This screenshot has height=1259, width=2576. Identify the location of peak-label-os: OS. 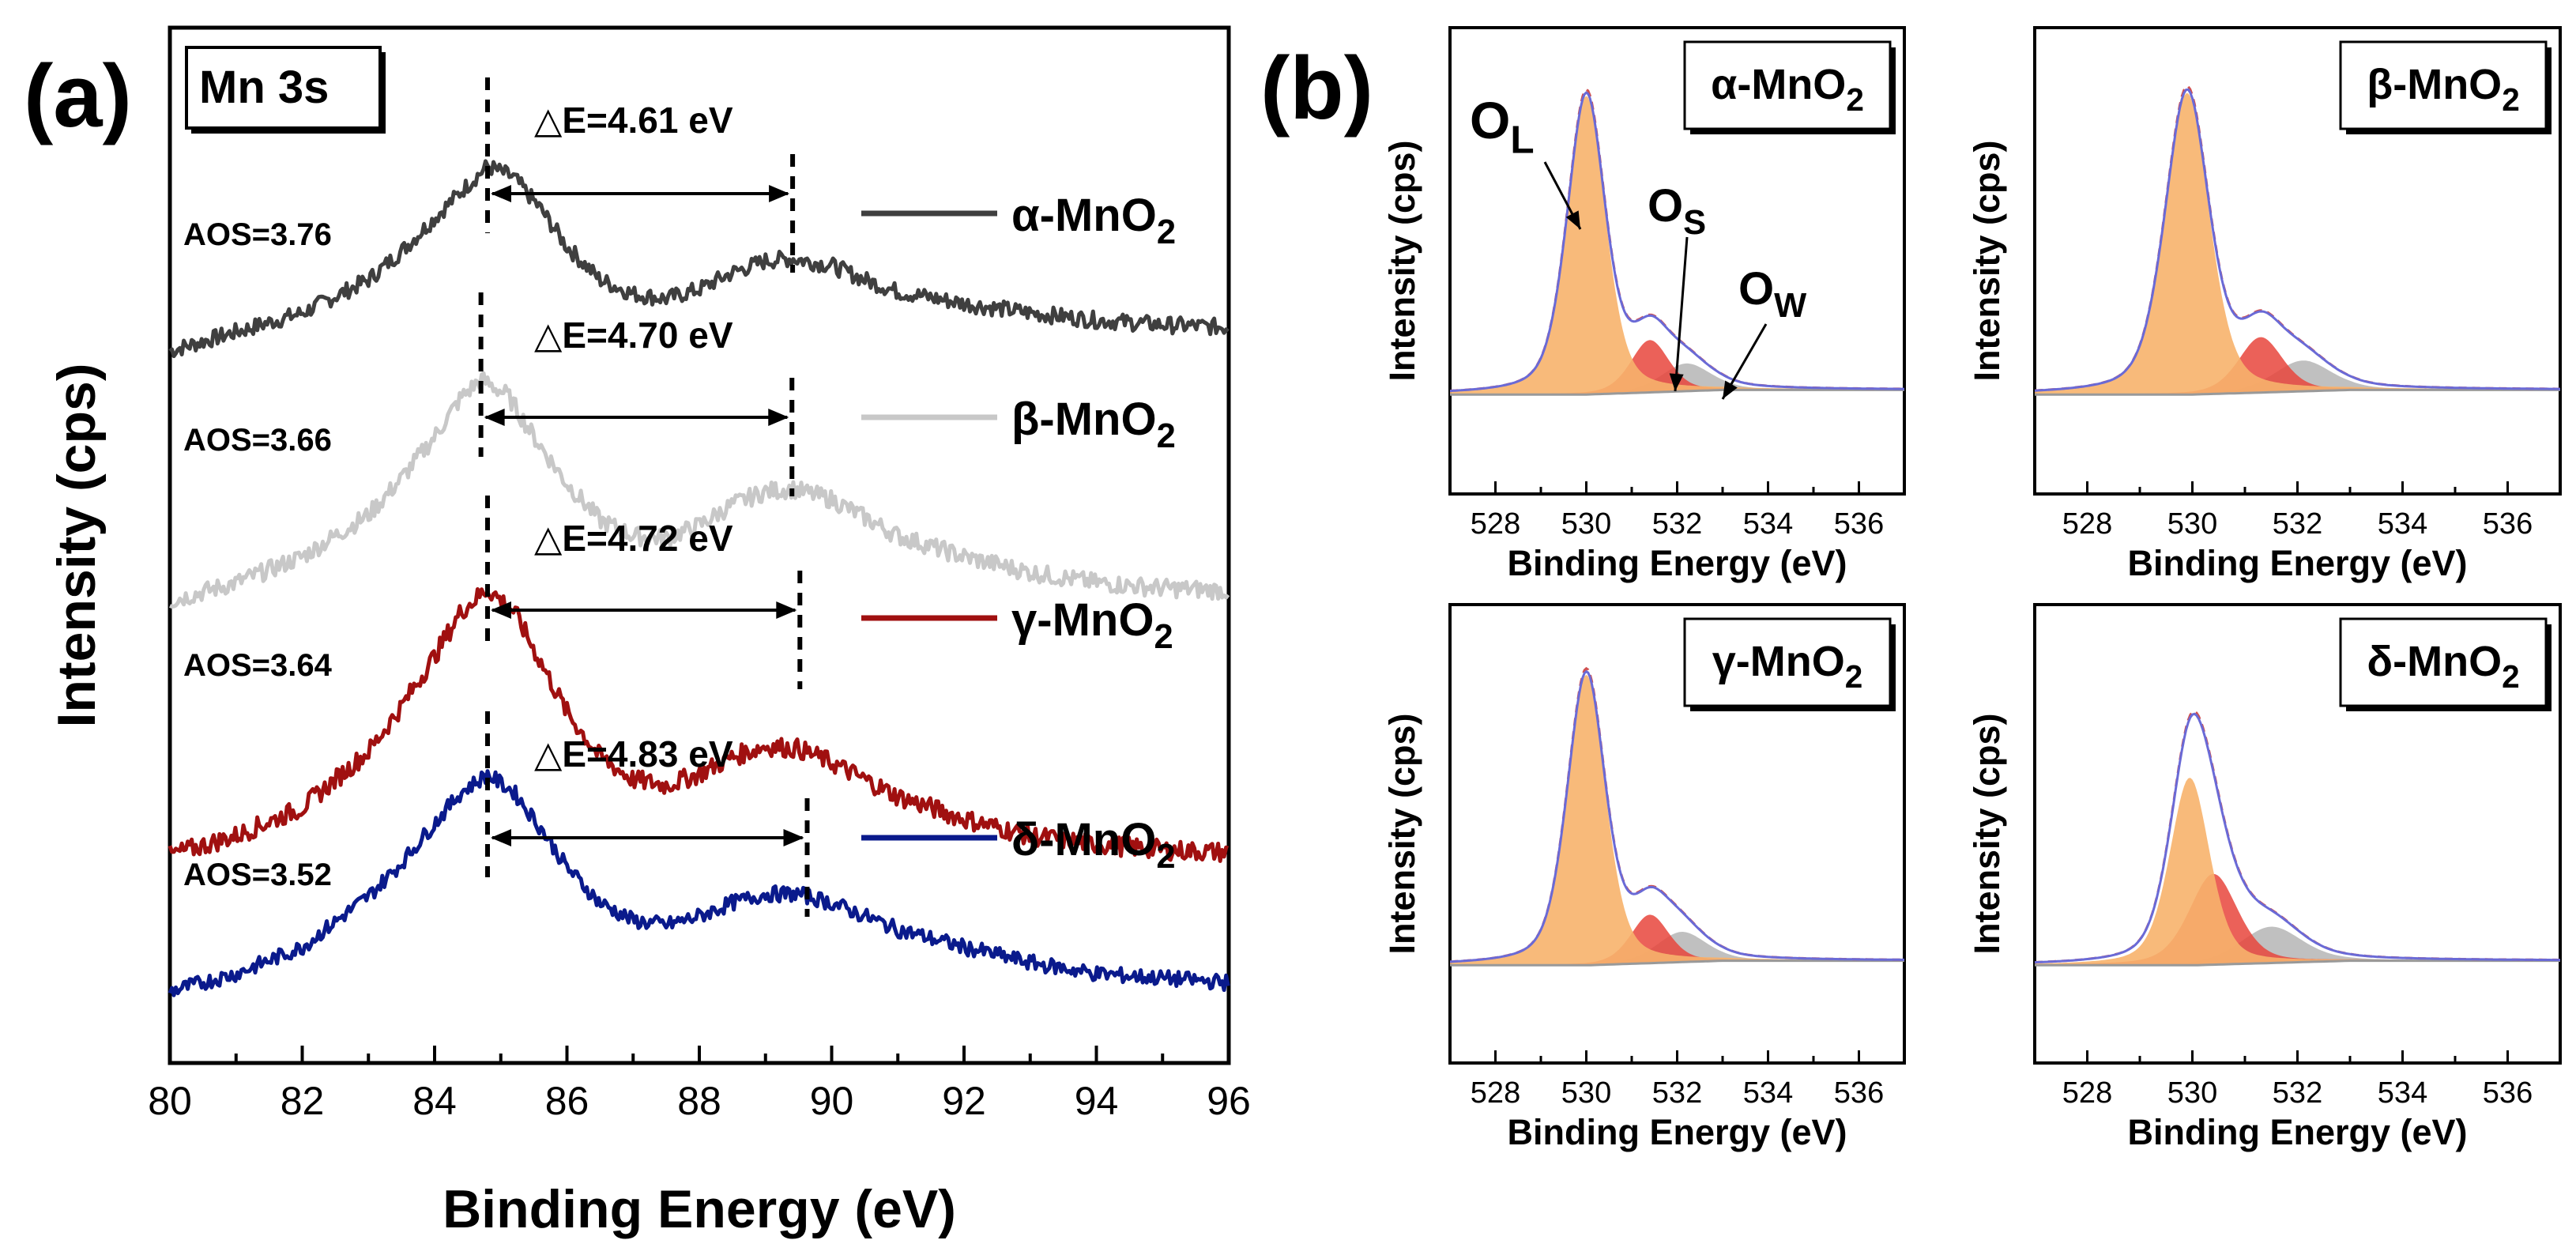
(1677, 211).